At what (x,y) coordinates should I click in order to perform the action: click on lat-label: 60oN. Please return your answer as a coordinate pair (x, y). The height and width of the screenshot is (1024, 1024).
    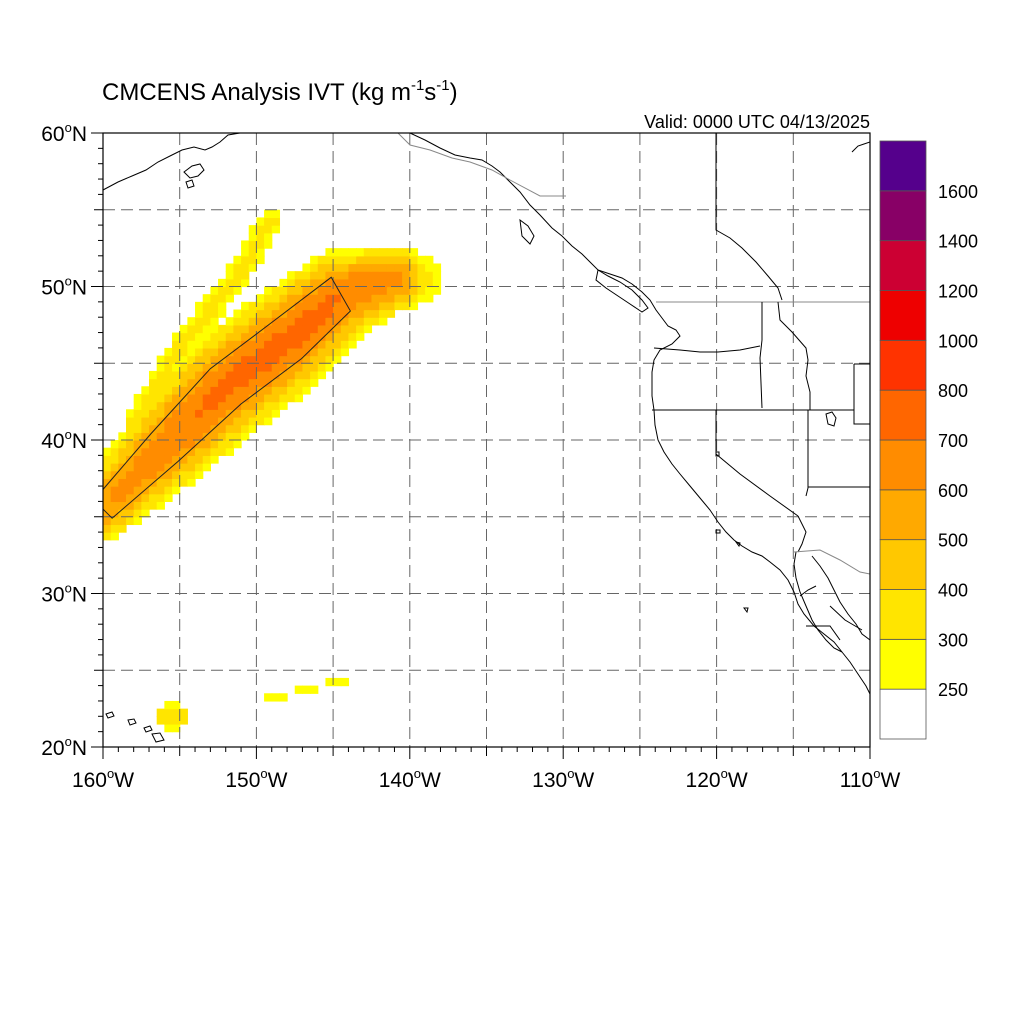
    Looking at the image, I should click on (64, 133).